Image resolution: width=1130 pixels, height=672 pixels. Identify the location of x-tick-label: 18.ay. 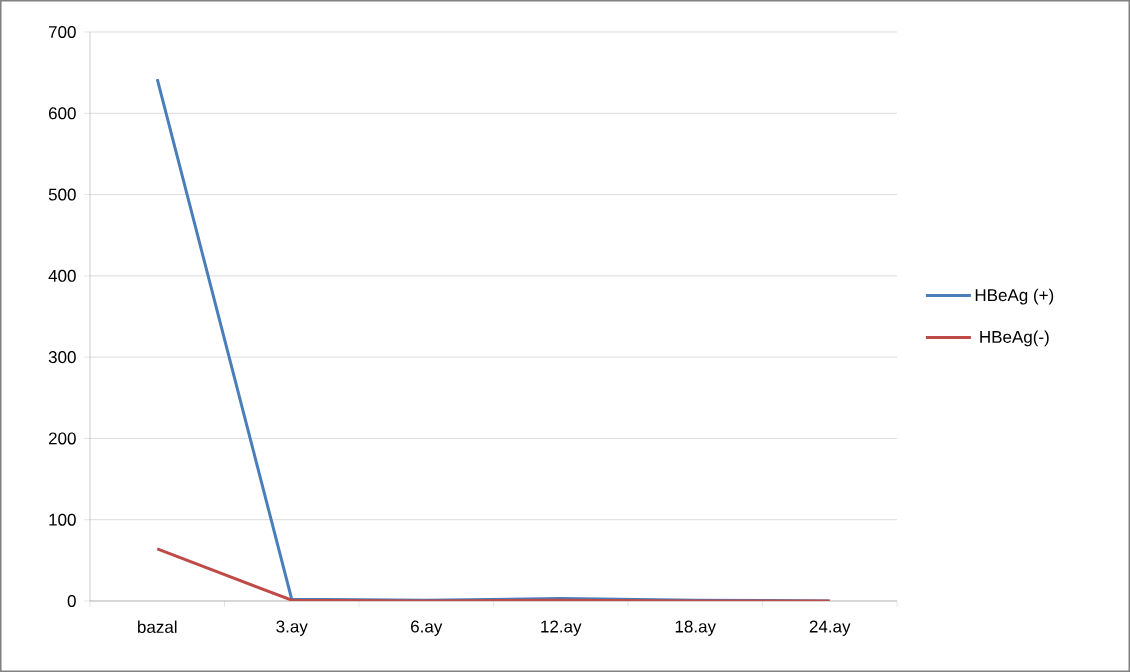
(695, 628).